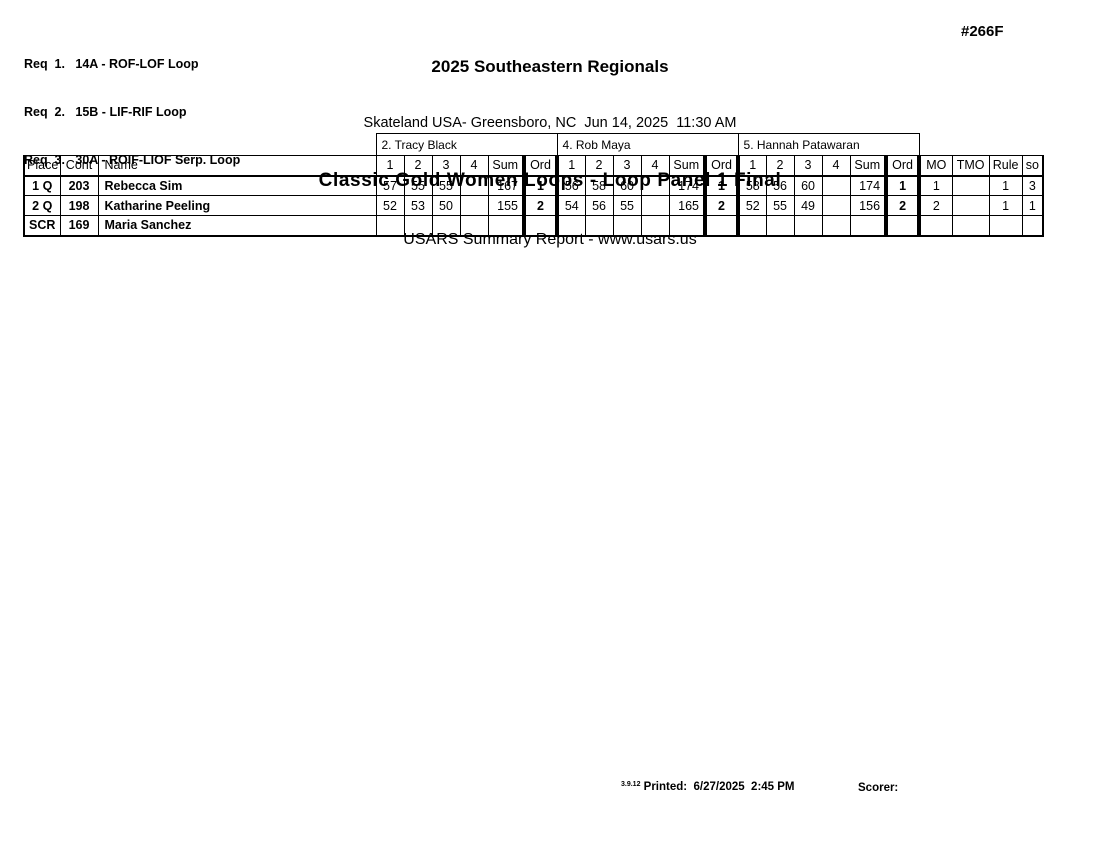 The width and height of the screenshot is (1100, 850). I want to click on rule-cell: 1, so click(1005, 185).